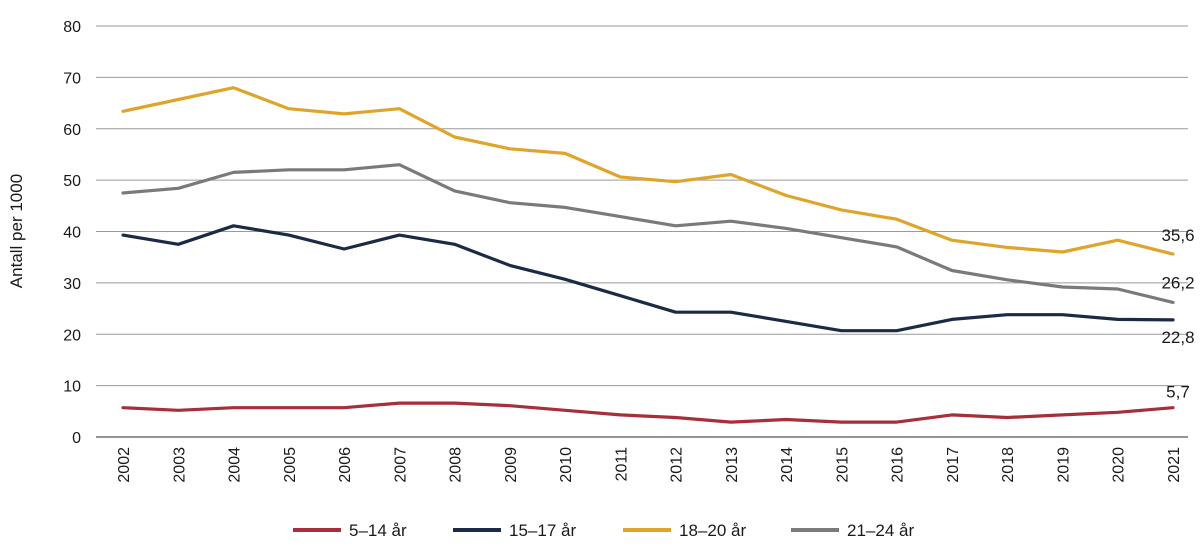 The image size is (1200, 558). What do you see at coordinates (179, 465) in the screenshot?
I see `x-tick-label: 2003` at bounding box center [179, 465].